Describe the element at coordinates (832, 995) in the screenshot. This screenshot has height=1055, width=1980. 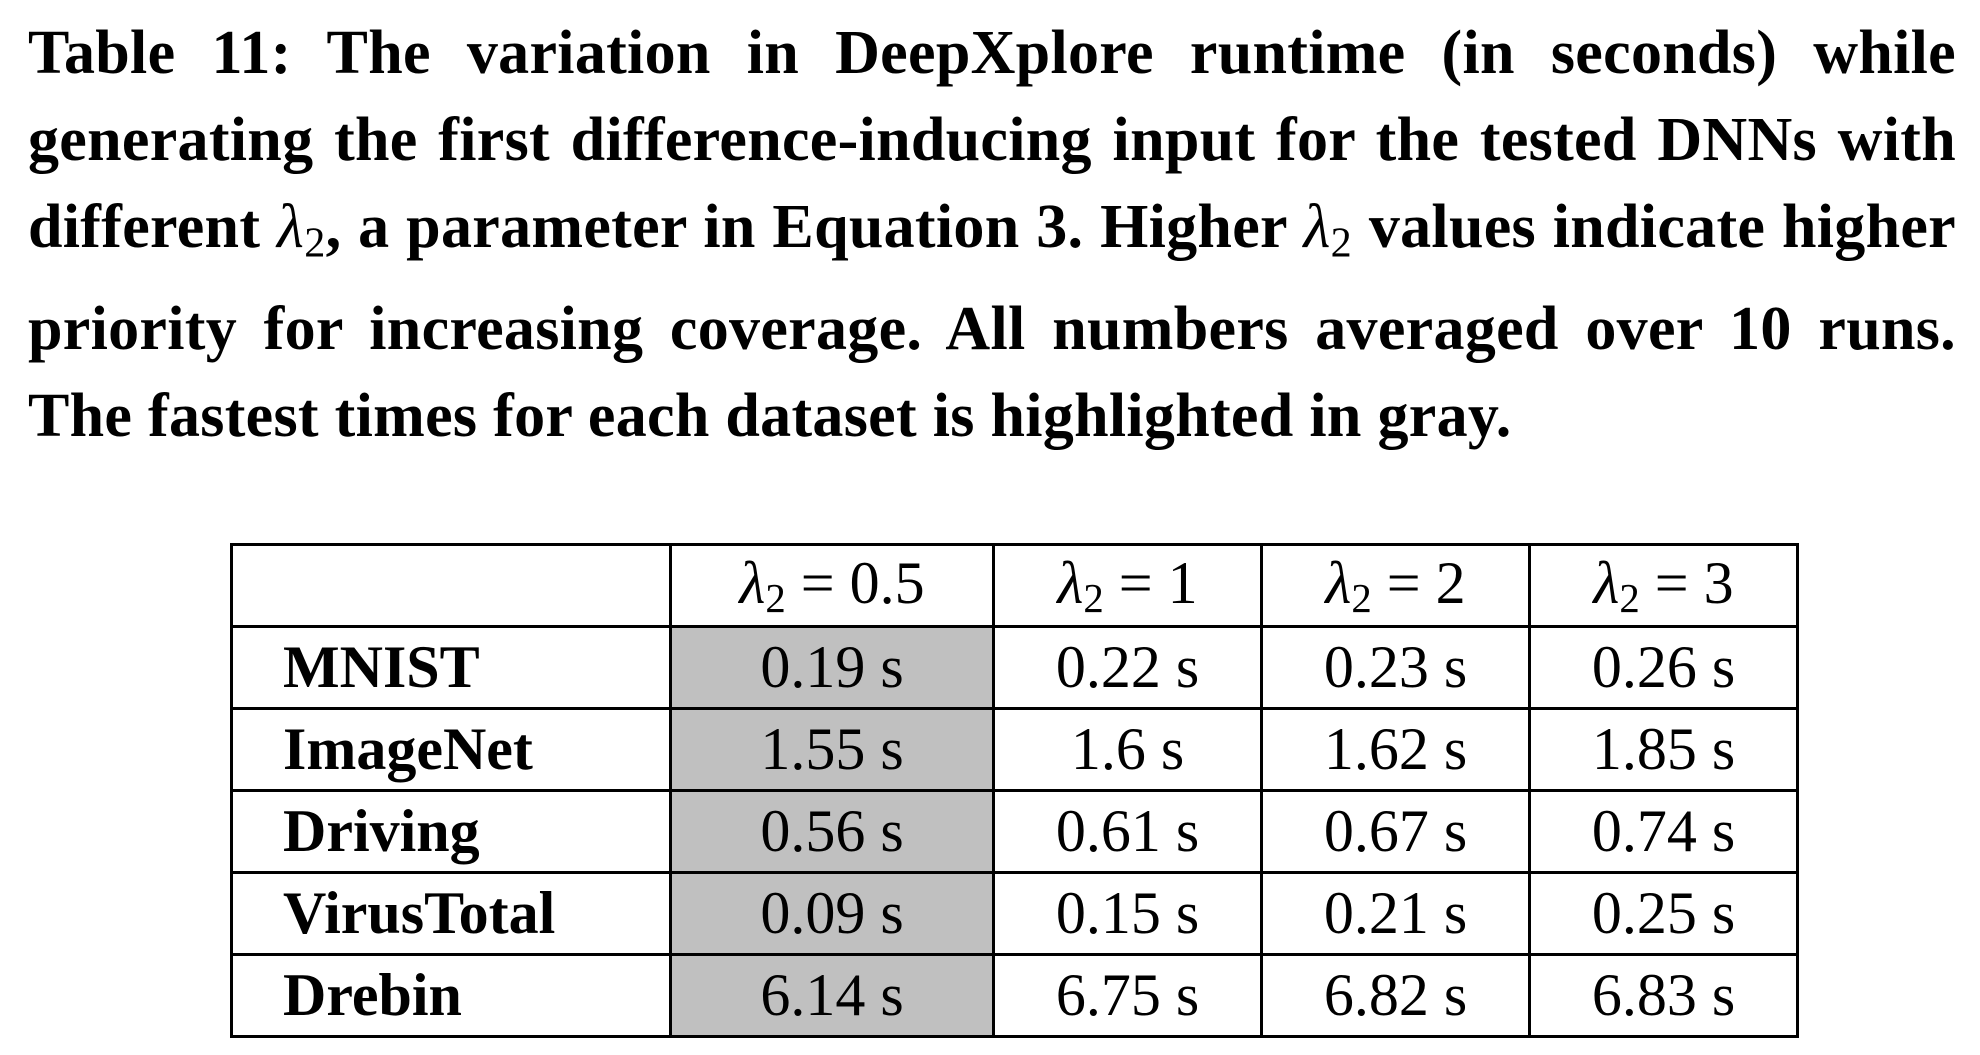
I see `table-cell-highlighted: 6.14 s` at that location.